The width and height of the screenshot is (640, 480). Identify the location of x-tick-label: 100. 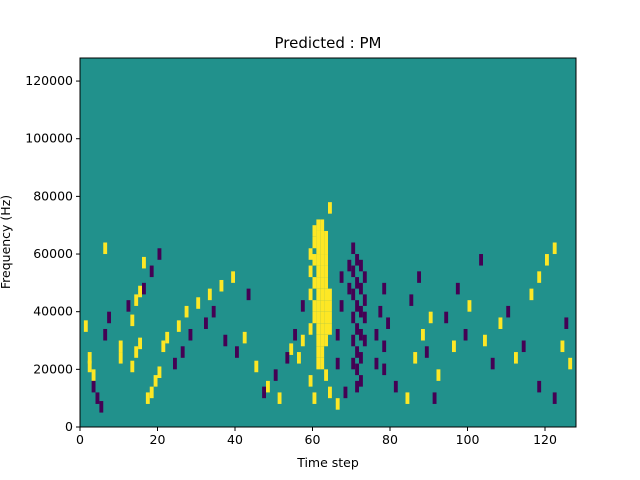
(468, 439).